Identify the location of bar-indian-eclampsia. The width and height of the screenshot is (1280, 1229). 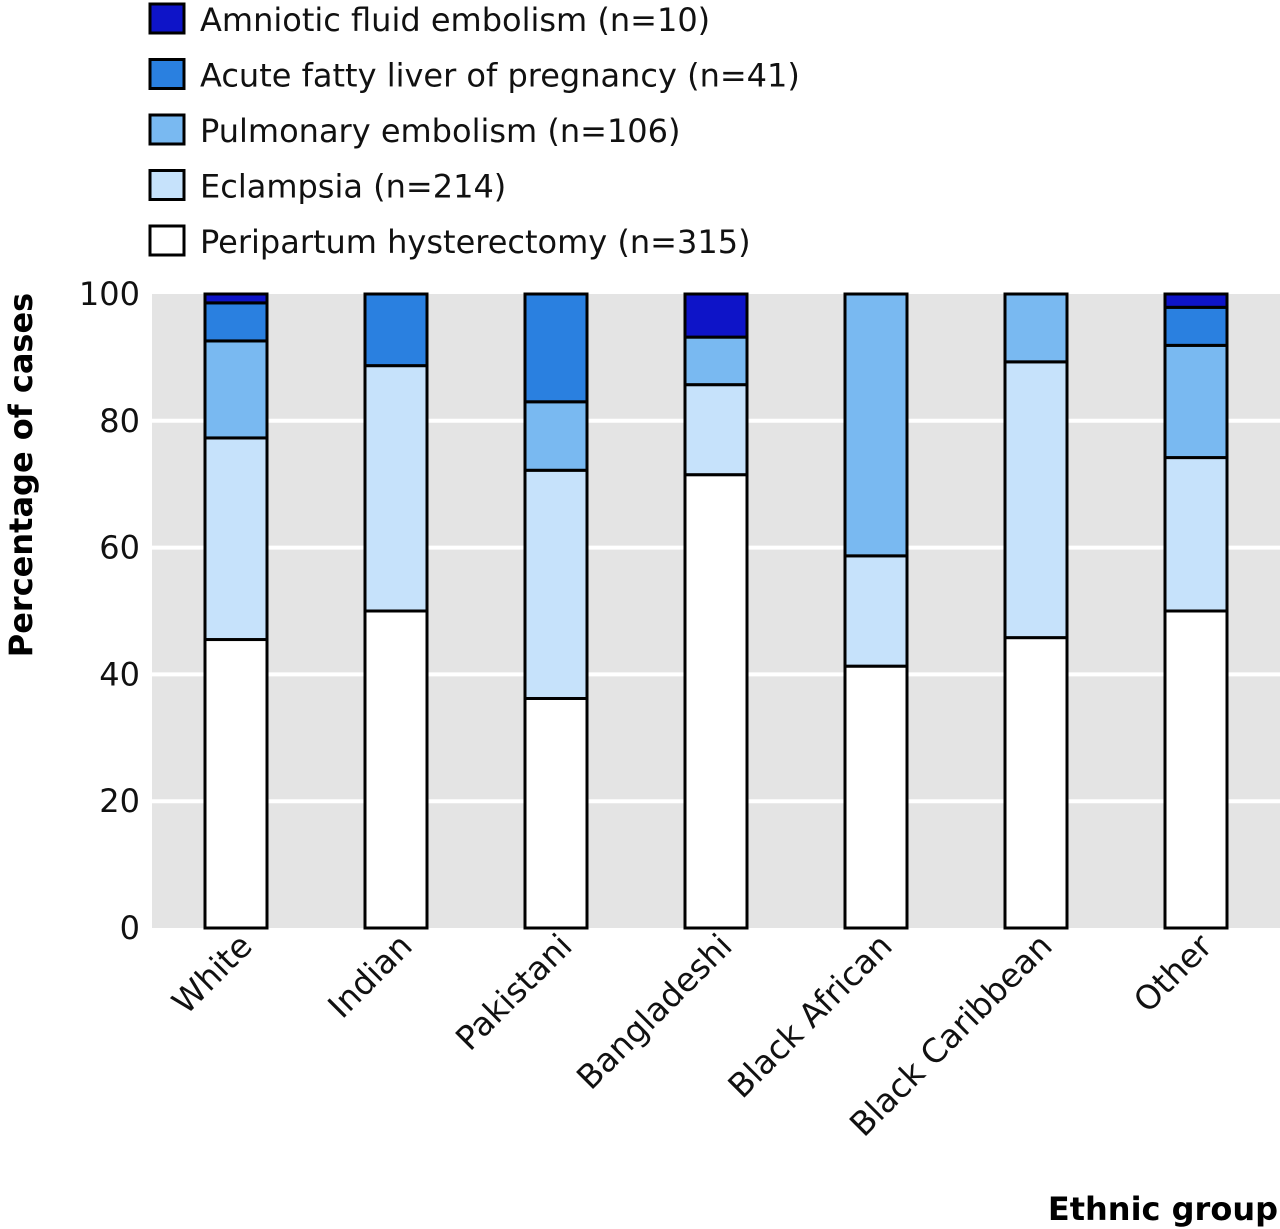
(396, 488).